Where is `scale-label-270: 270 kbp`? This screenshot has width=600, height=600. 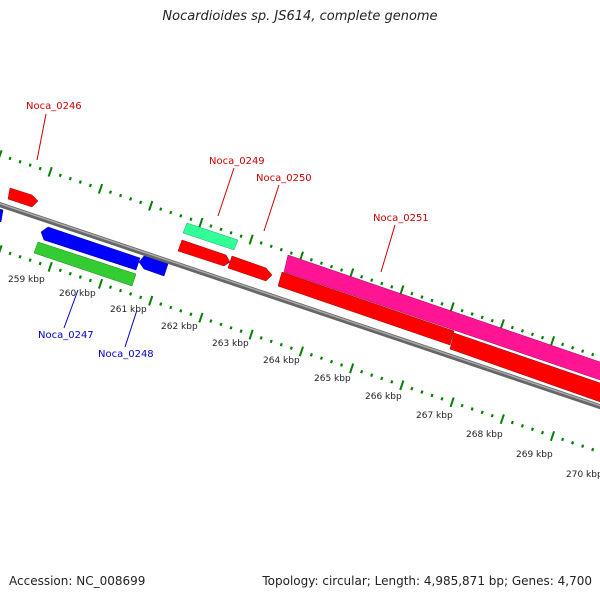 scale-label-270: 270 kbp is located at coordinates (583, 475).